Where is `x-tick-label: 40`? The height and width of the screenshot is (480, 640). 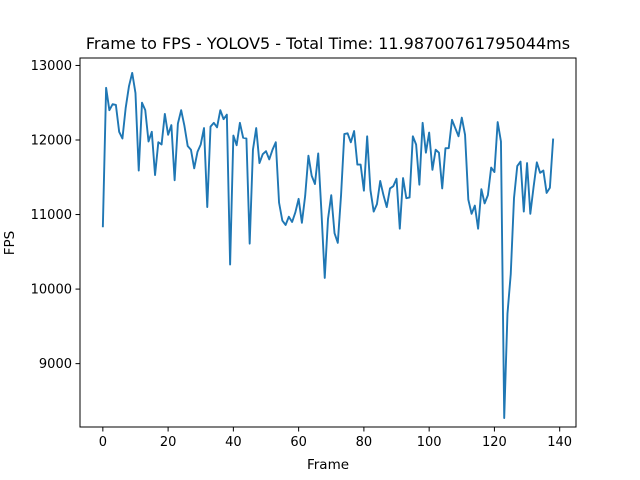 x-tick-label: 40 is located at coordinates (233, 442).